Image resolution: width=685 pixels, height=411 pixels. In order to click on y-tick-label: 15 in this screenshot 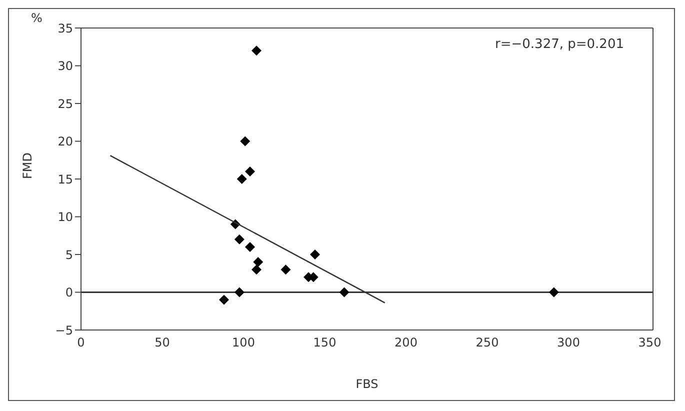, I will do `click(65, 179)`.